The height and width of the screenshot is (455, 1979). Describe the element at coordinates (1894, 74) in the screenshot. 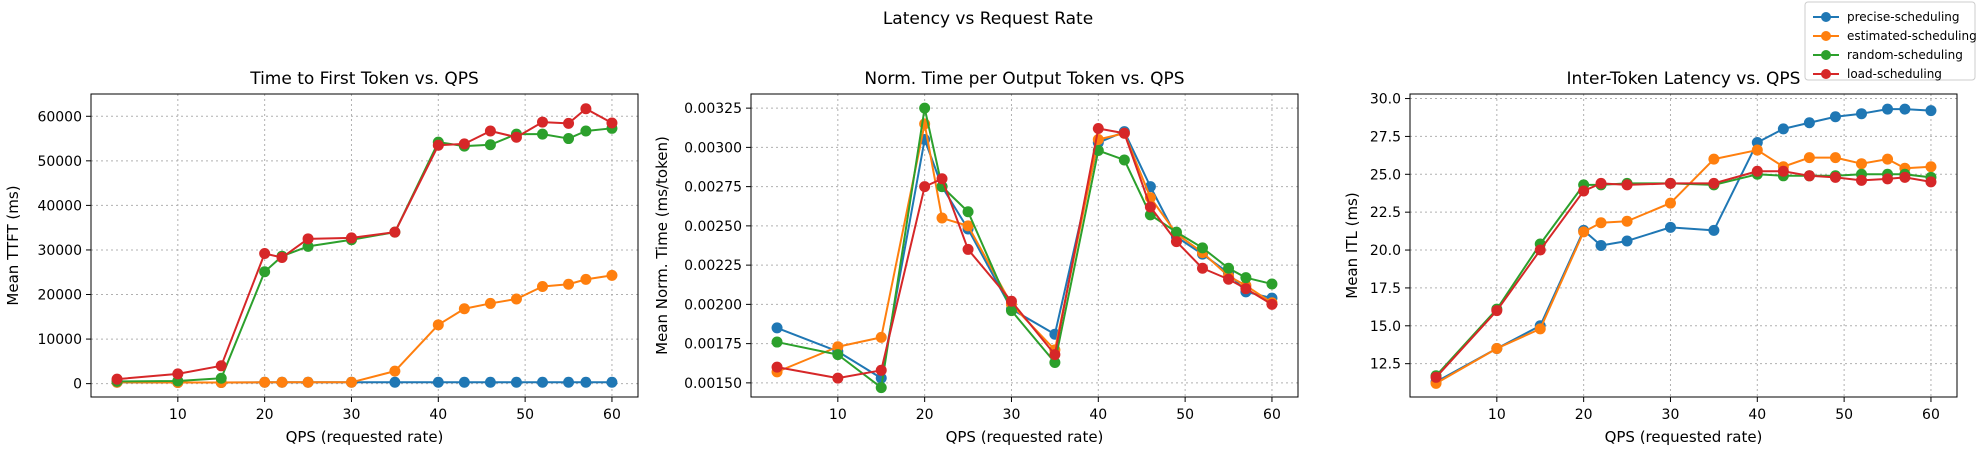

I see `legend-label: load-scheduling` at that location.